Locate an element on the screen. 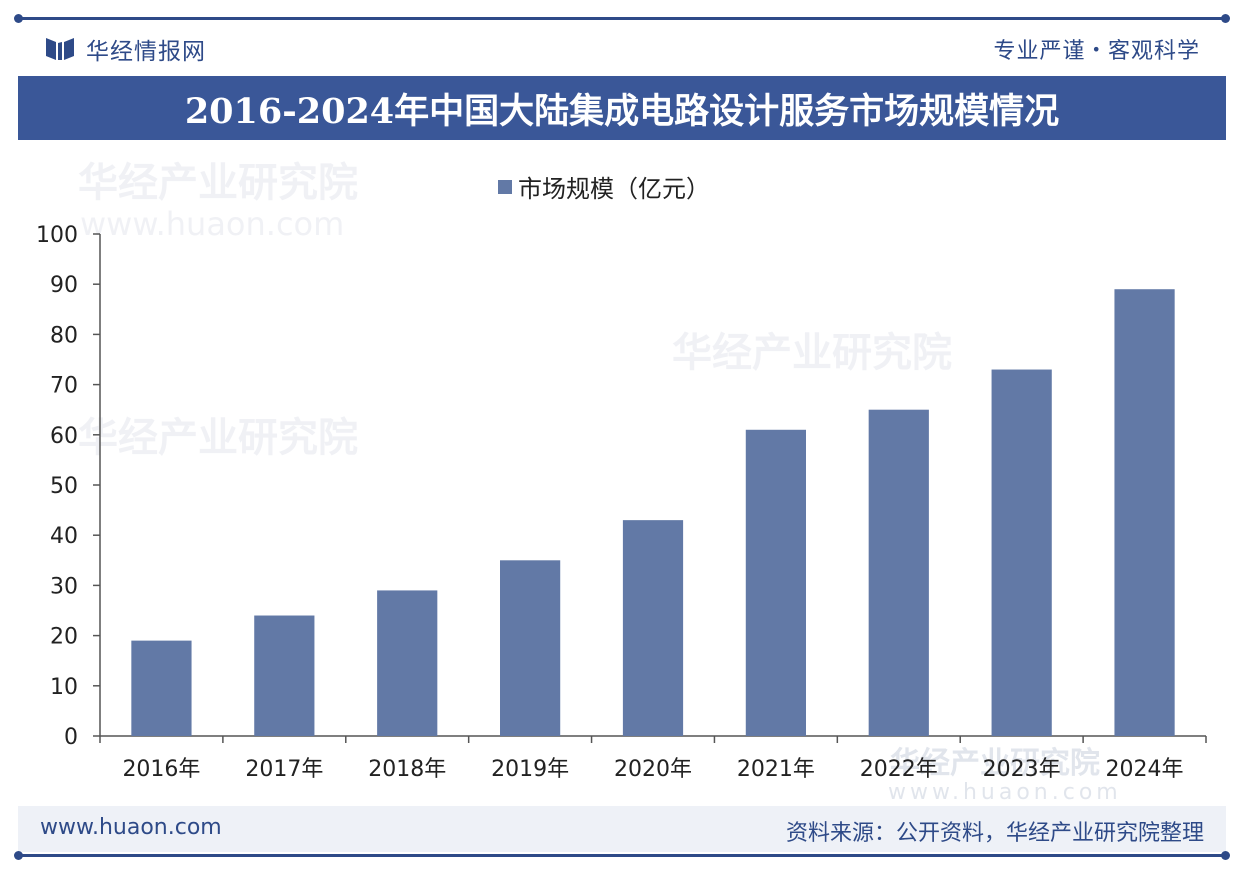  y-axis: 0 10 20 30 40 50 60 70 80 90 100 is located at coordinates (68, 486).